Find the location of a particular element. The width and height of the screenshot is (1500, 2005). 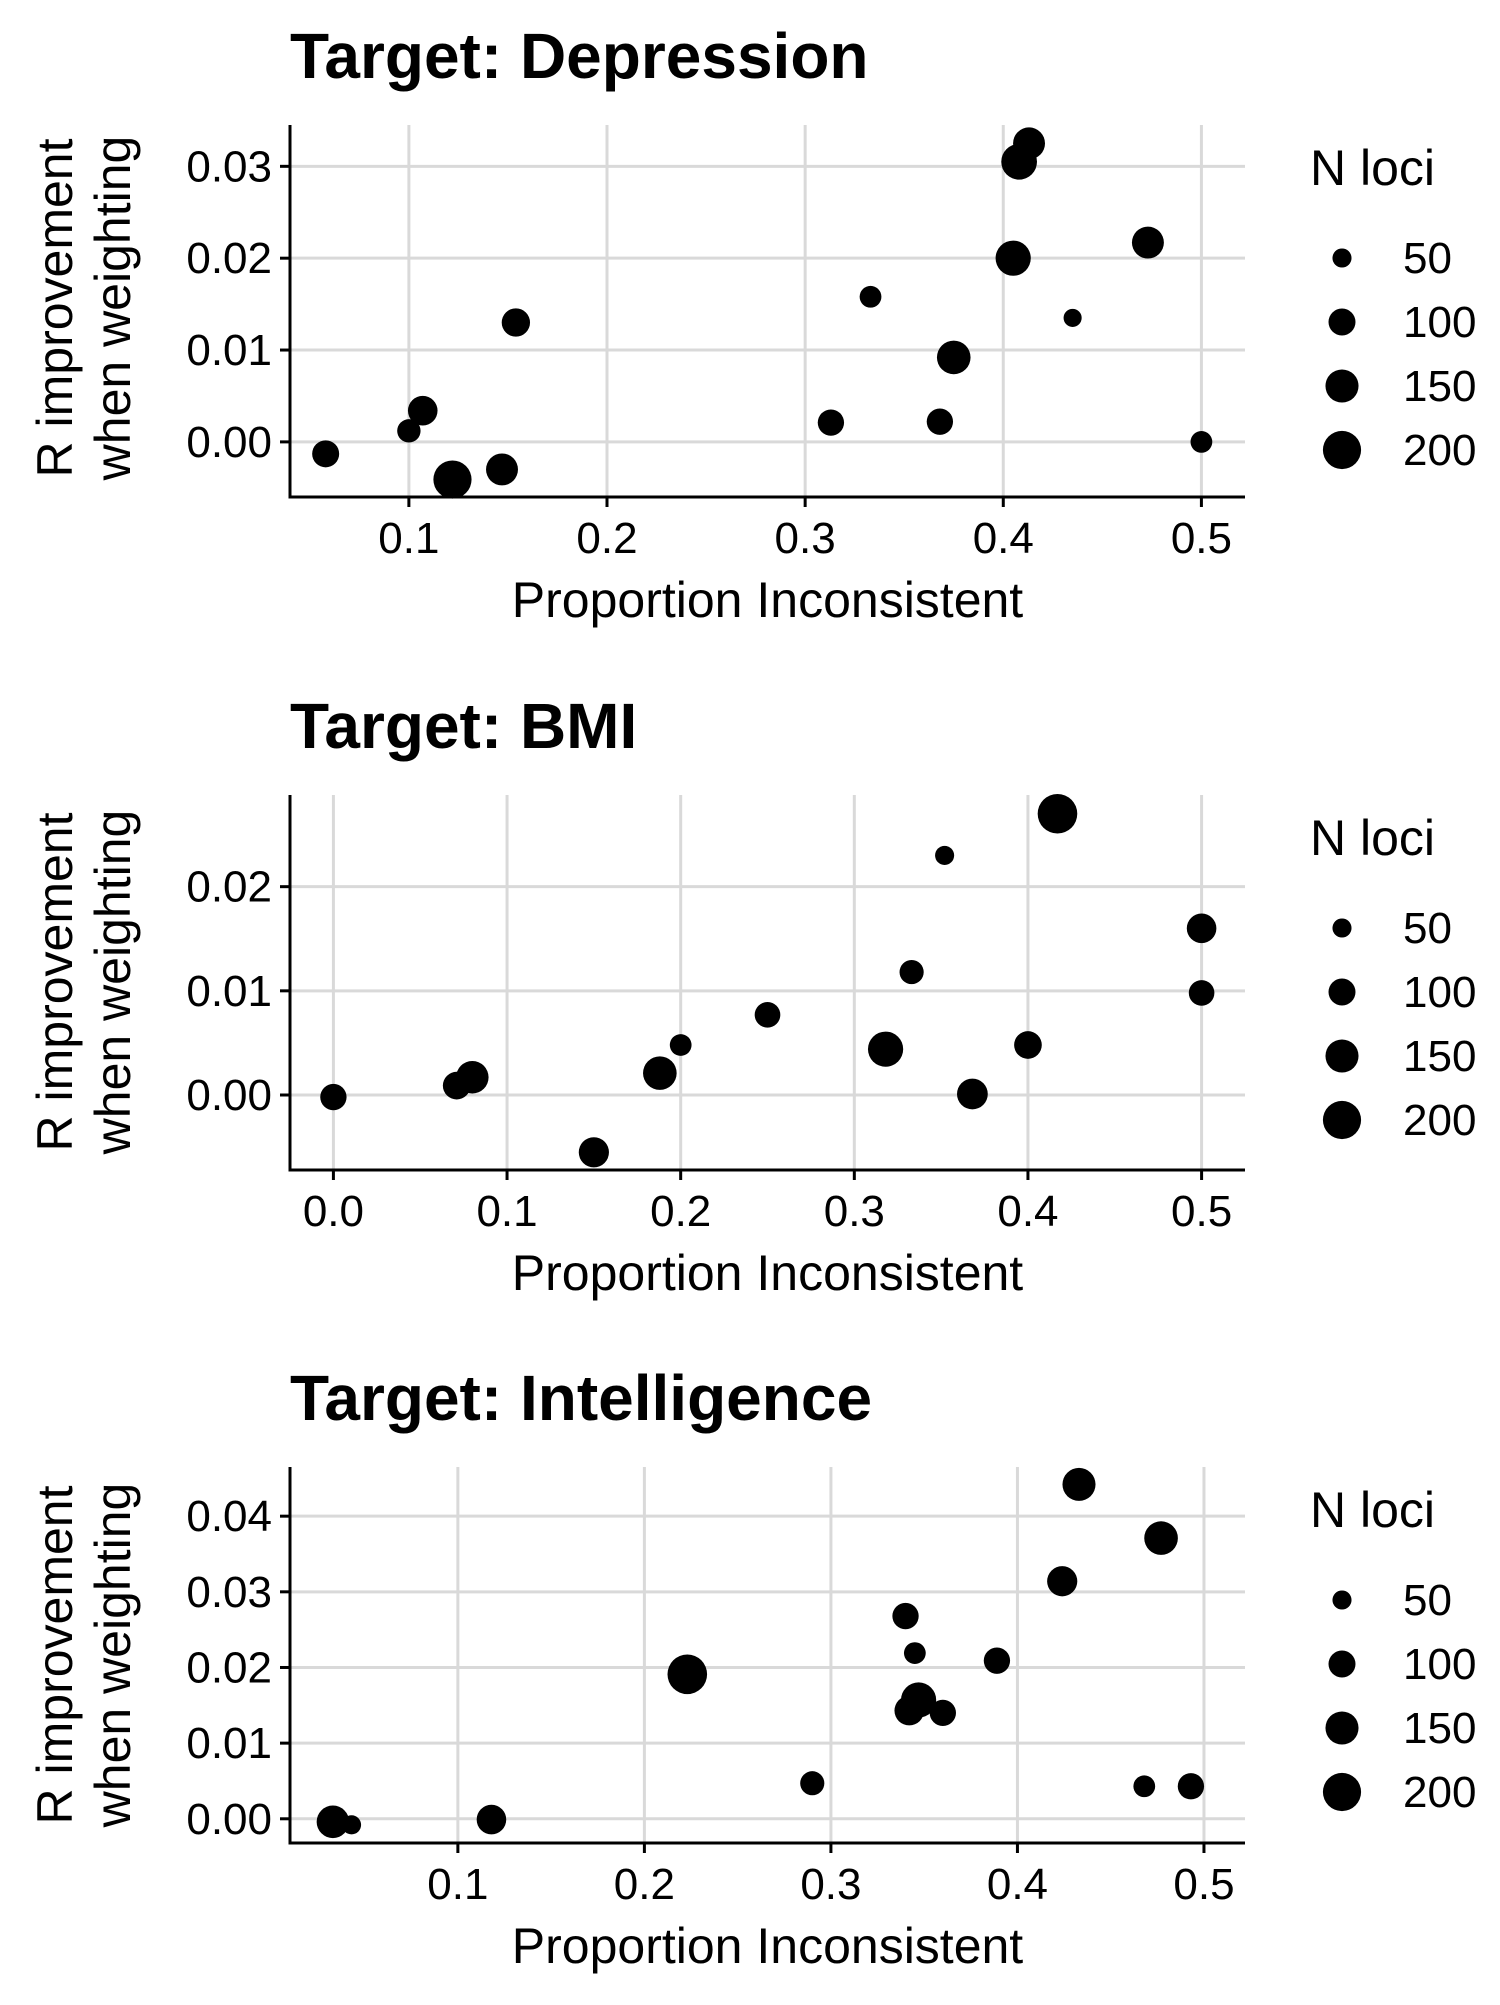

chart-title: Target: BMI is located at coordinates (463, 726).